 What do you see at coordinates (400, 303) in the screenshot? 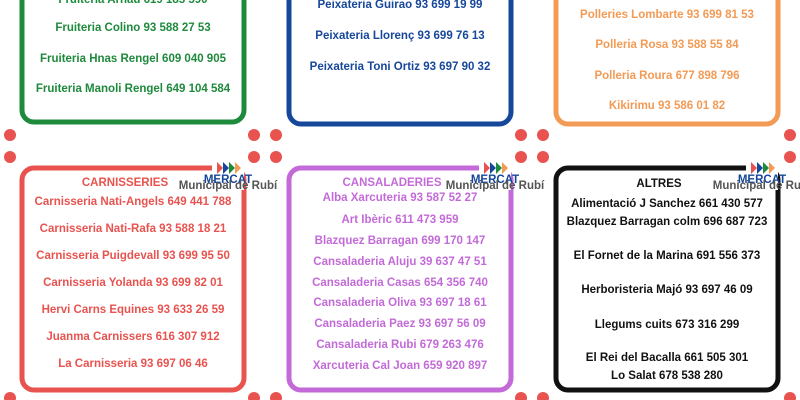
I see `vendor-entry: Cansaladeria Oliva 93 697 18 61` at bounding box center [400, 303].